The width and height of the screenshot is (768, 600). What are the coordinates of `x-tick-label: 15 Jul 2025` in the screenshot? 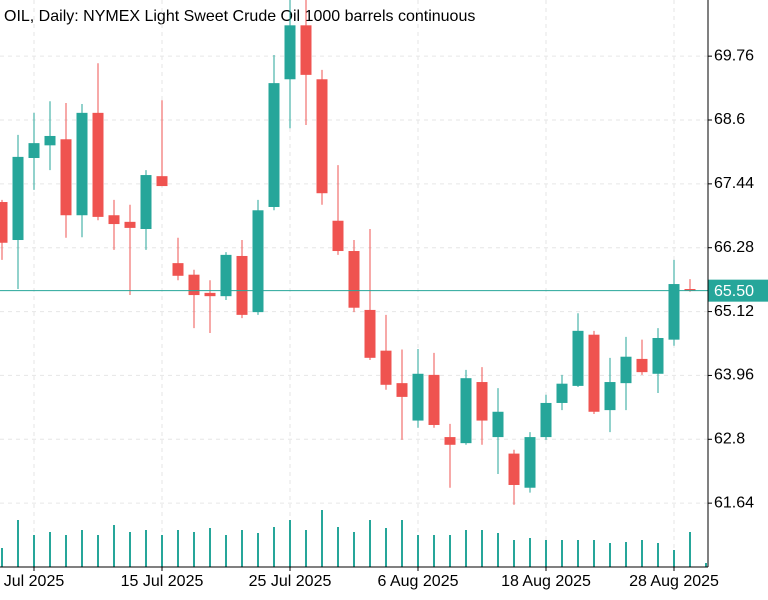 It's located at (162, 581).